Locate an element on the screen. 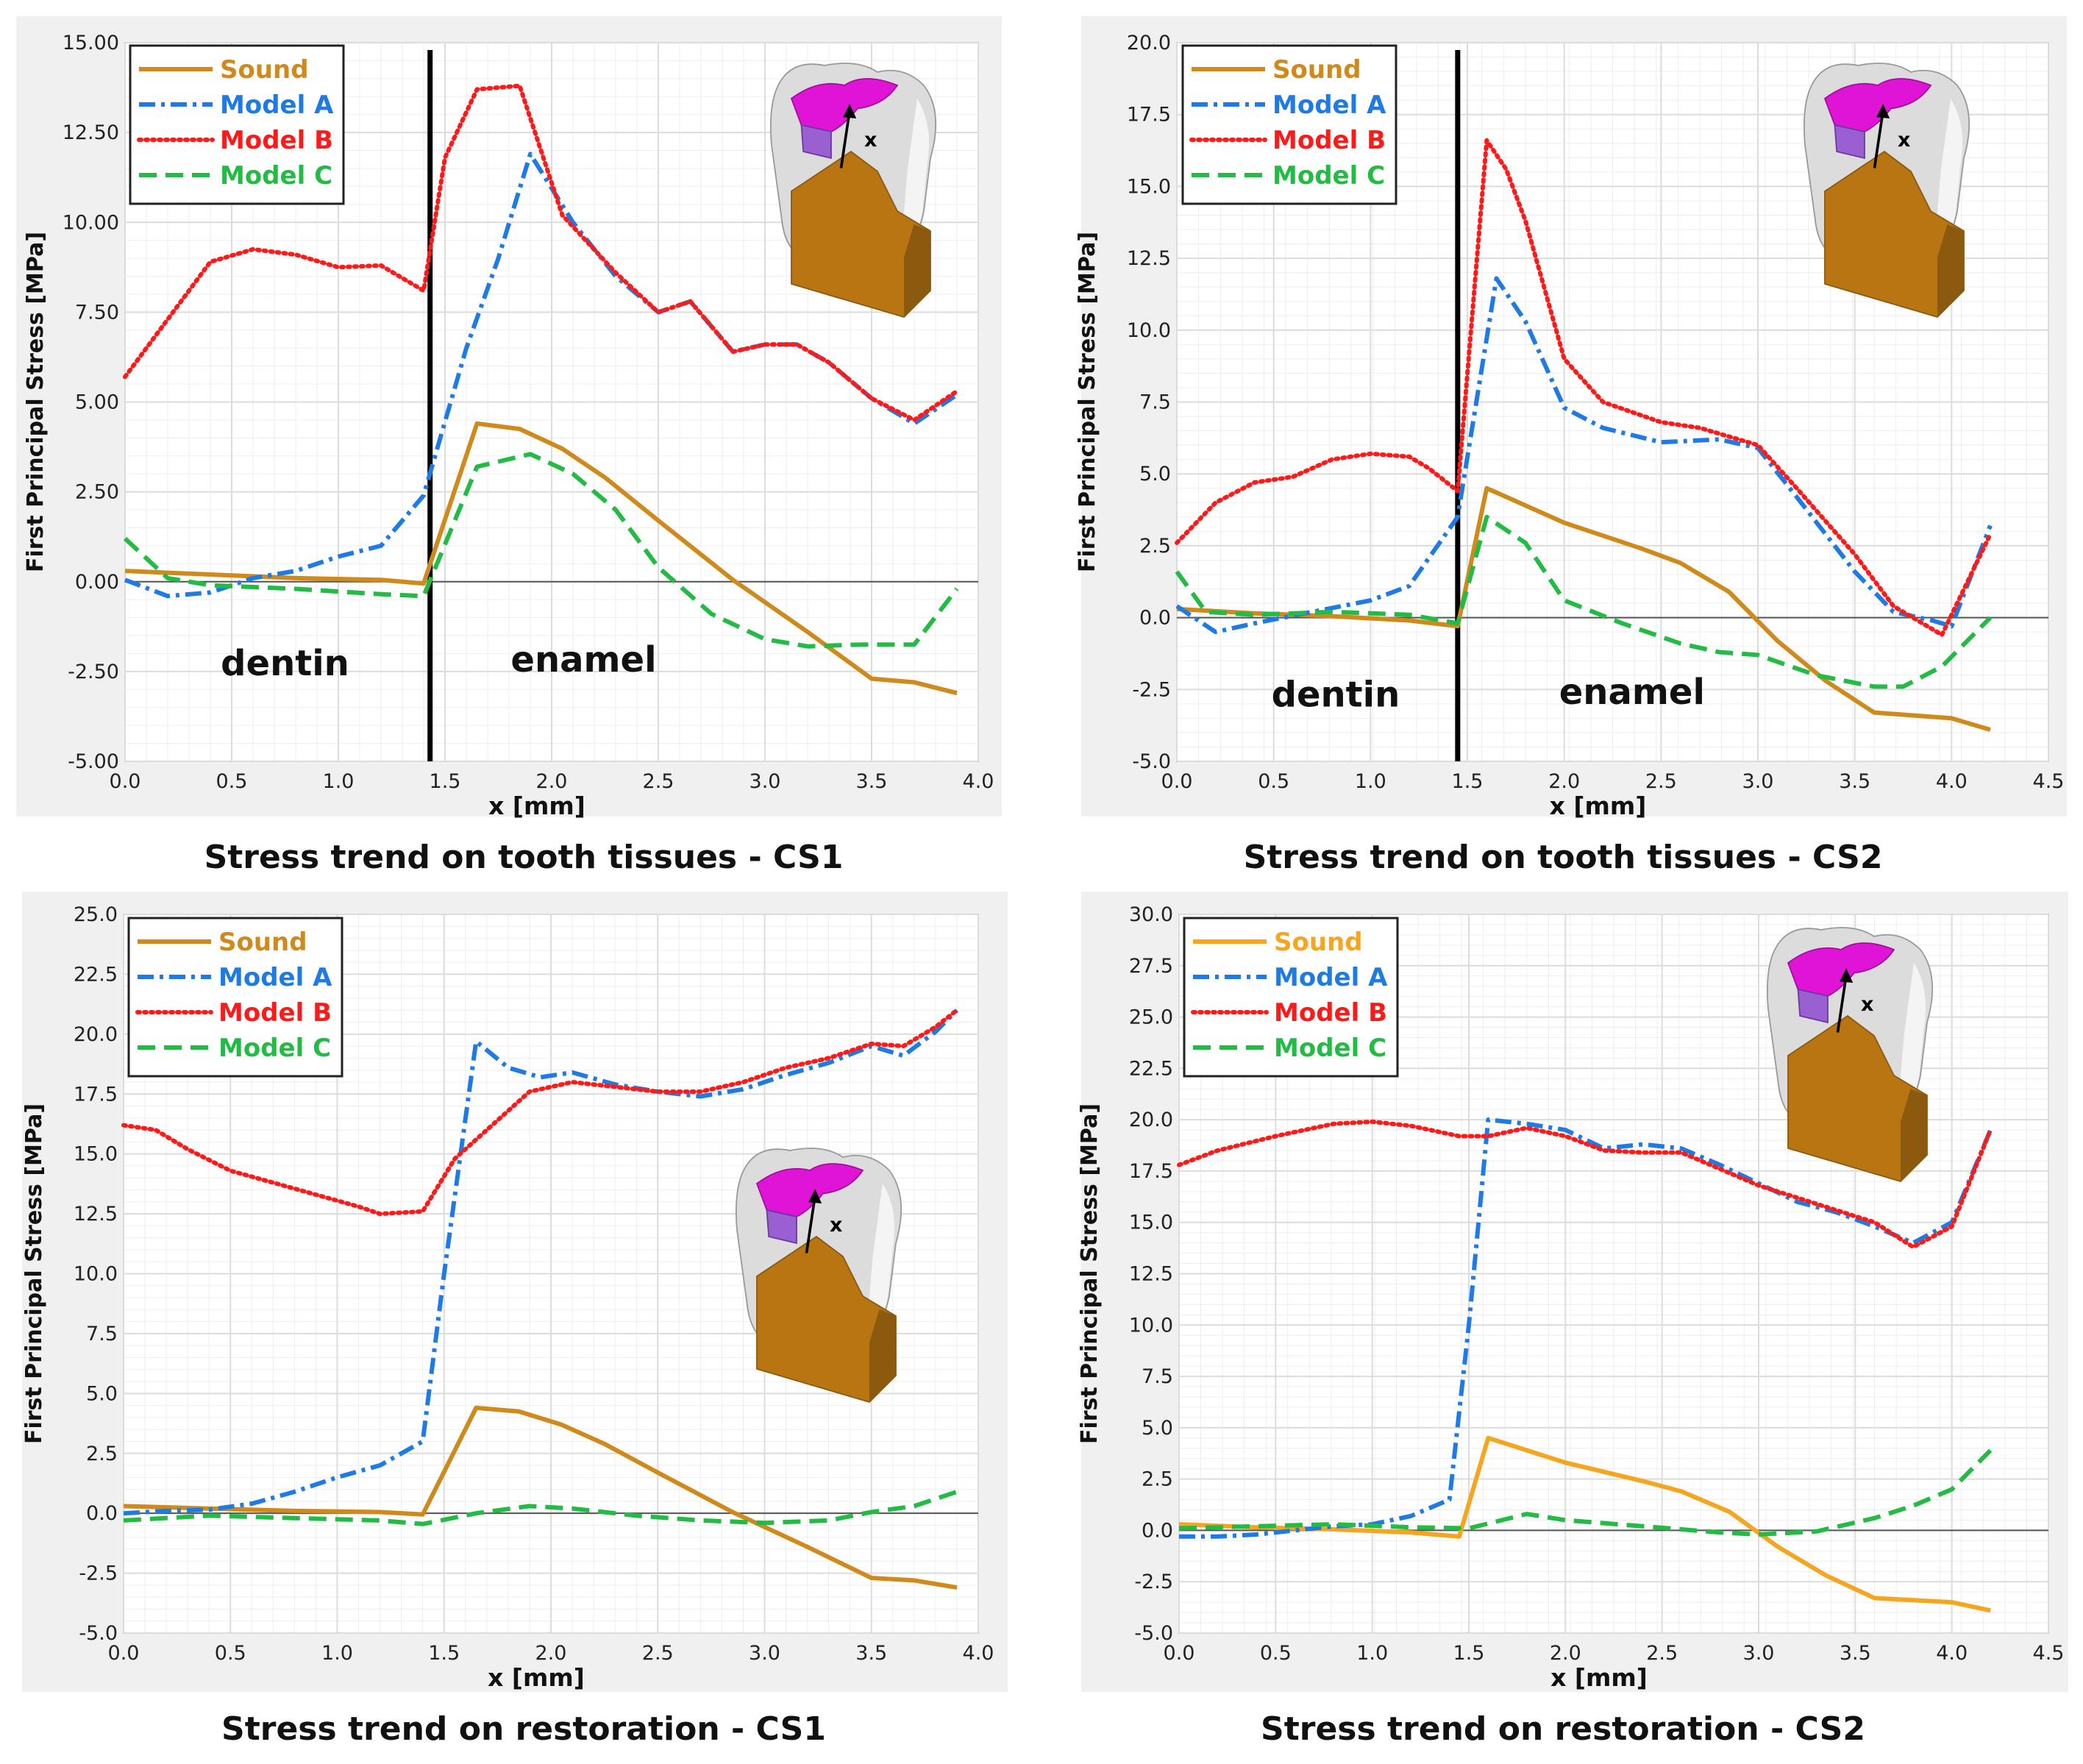  y-tick-label: 10.00 is located at coordinates (91, 222).